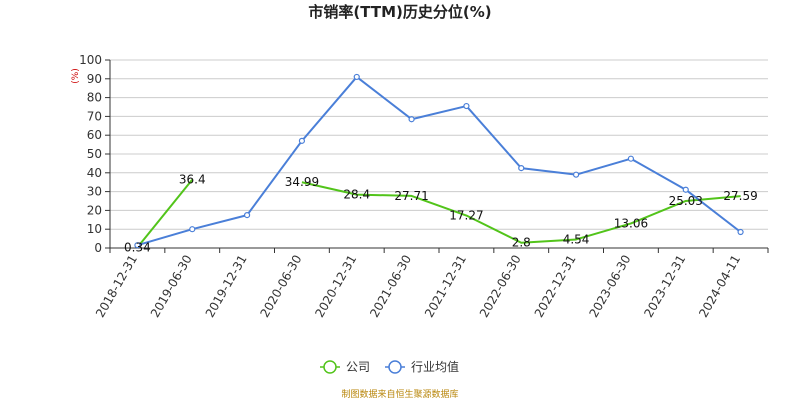 The width and height of the screenshot is (800, 400). I want to click on x-tick-label: 2023-06-30, so click(610, 286).